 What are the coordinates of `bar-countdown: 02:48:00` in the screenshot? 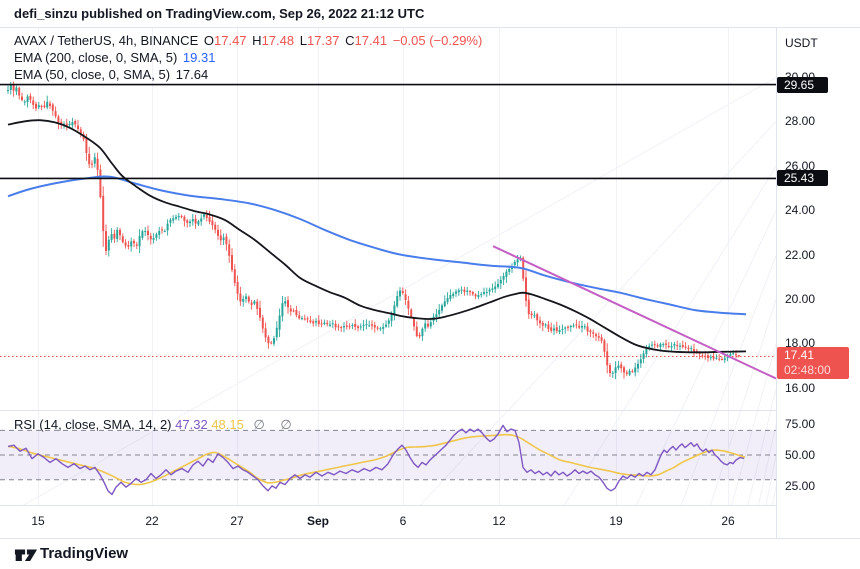 It's located at (807, 370).